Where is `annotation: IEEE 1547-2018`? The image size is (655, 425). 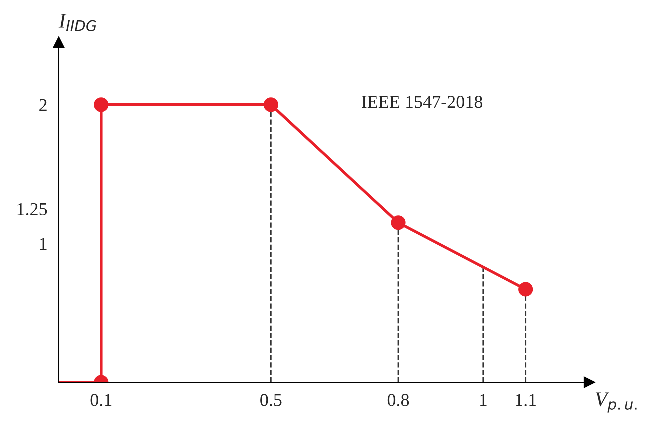 annotation: IEEE 1547-2018 is located at coordinates (422, 102).